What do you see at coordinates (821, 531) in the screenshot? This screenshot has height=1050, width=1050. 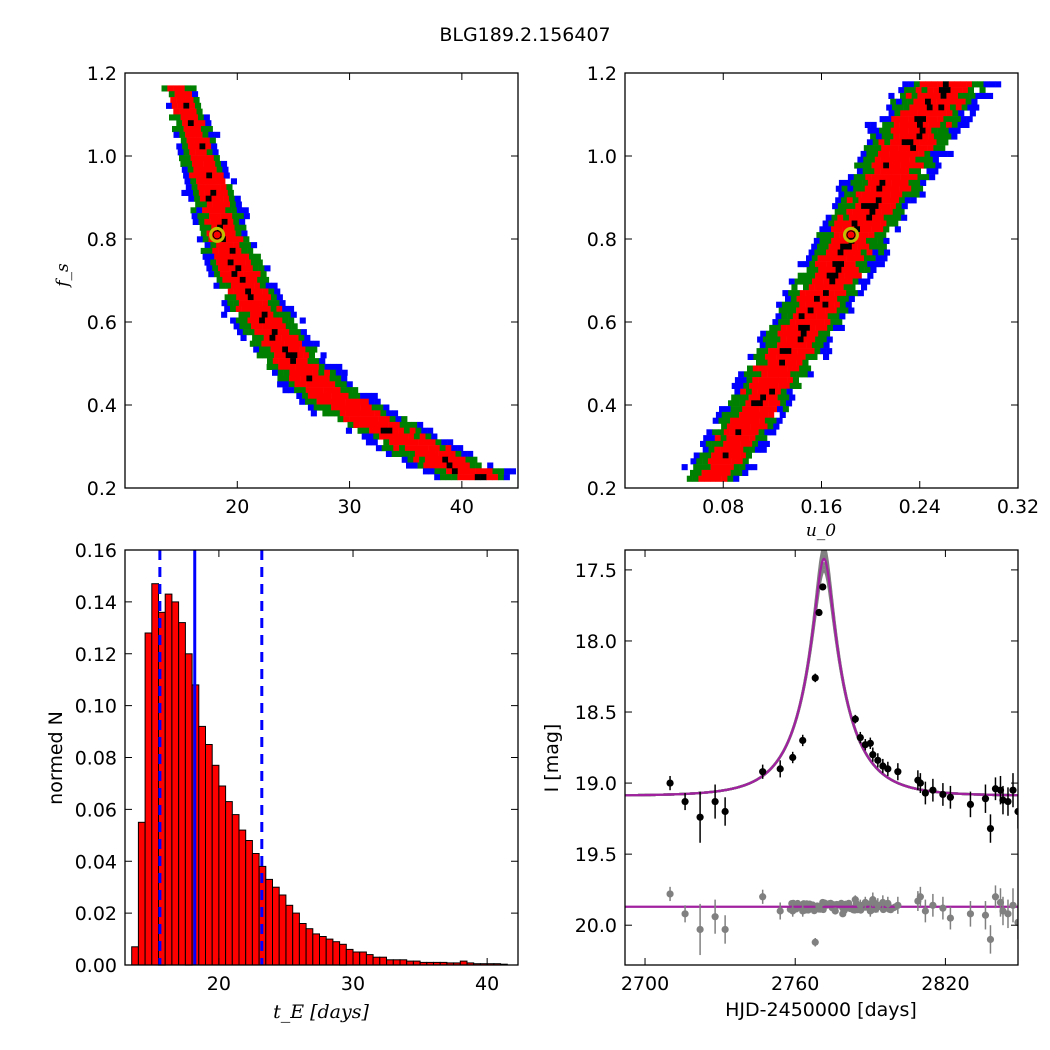 I see `panel-fs-vs-u0-xlabel: u_0` at bounding box center [821, 531].